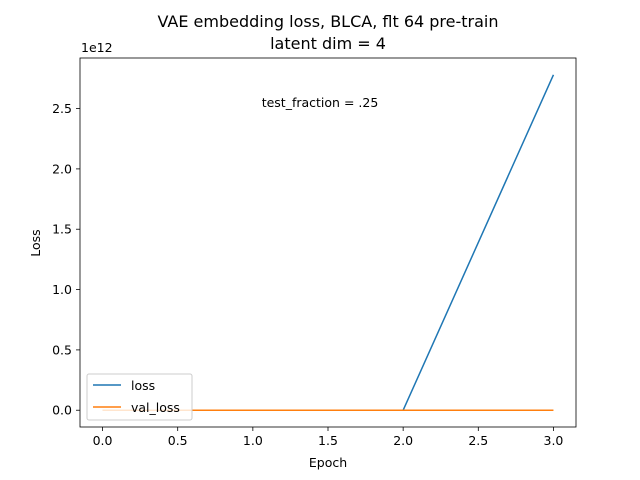 The height and width of the screenshot is (480, 640). What do you see at coordinates (478, 440) in the screenshot?
I see `x-tick-label: 2.5` at bounding box center [478, 440].